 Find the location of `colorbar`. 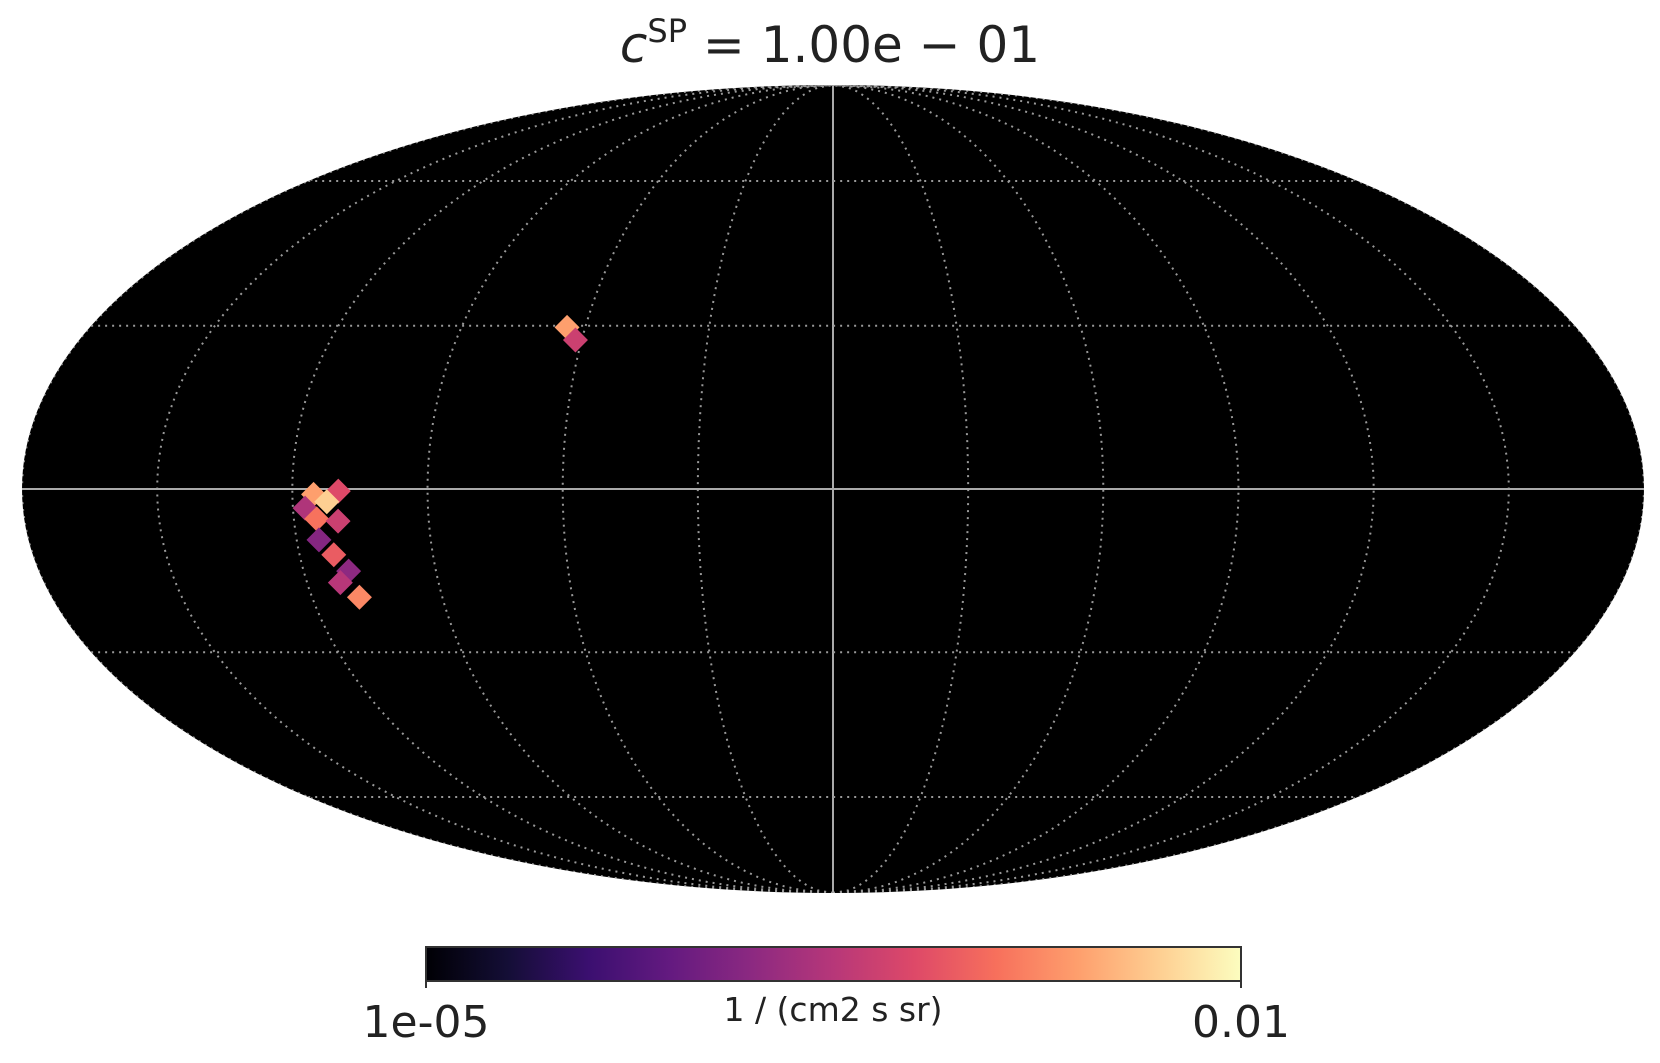

colorbar is located at coordinates (833, 964).